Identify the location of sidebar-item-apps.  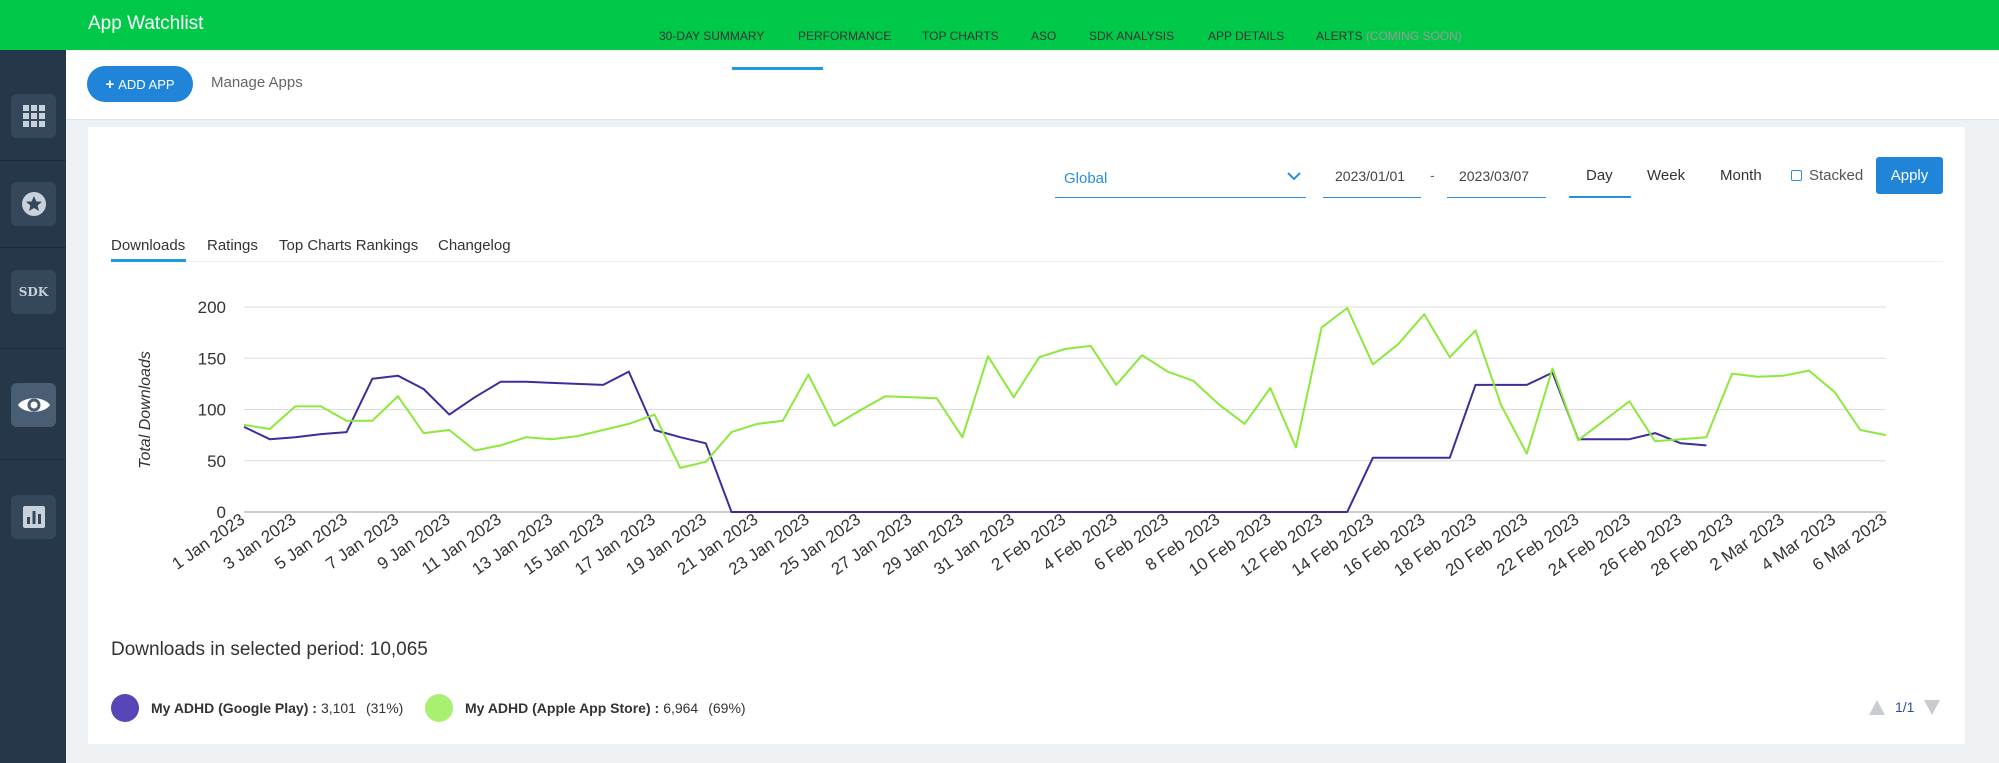
(33, 116).